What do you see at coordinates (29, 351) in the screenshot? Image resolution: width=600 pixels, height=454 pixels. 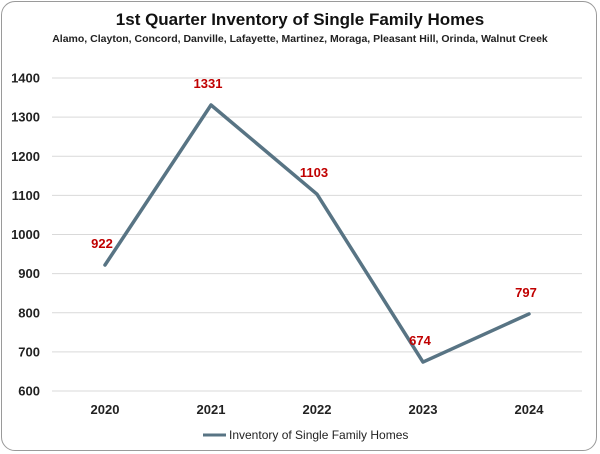 I see `y-tick-label: 700` at bounding box center [29, 351].